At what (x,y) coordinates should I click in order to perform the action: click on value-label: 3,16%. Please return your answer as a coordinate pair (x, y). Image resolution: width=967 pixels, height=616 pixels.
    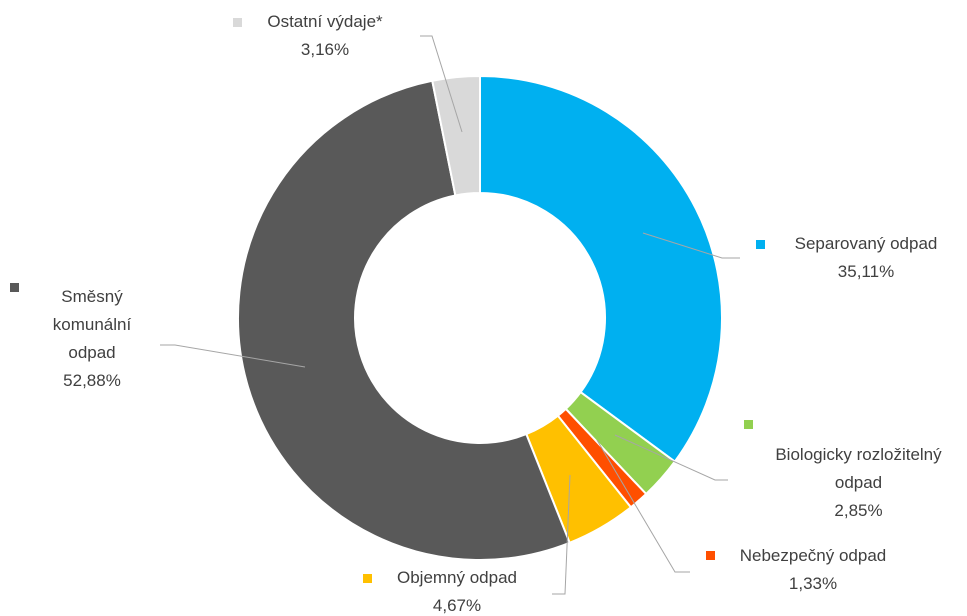
    Looking at the image, I should click on (325, 49).